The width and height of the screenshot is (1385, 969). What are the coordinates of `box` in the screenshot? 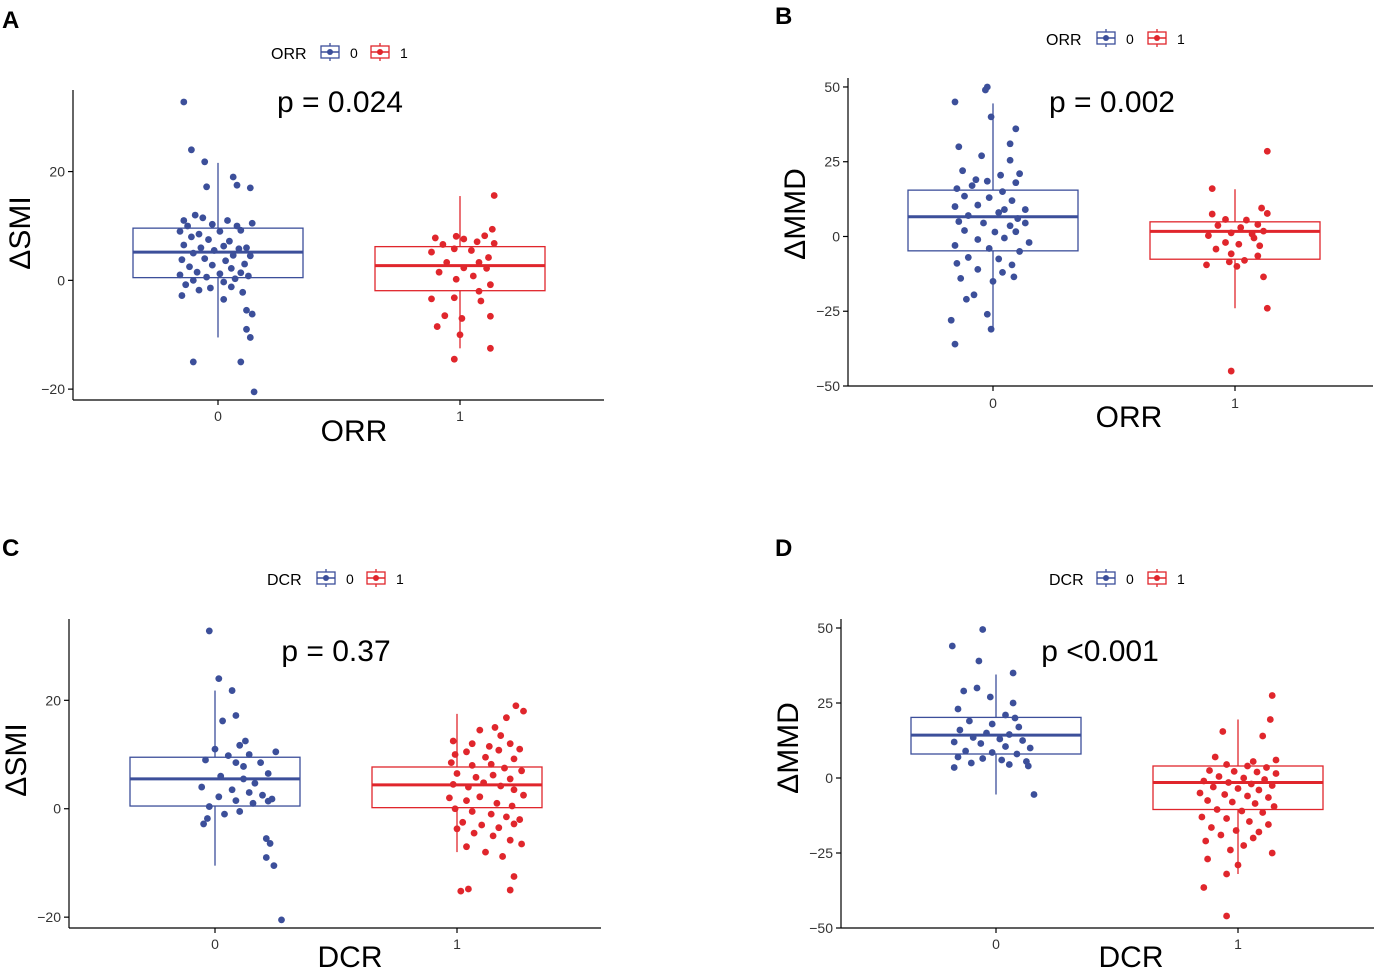 It's located at (460, 268).